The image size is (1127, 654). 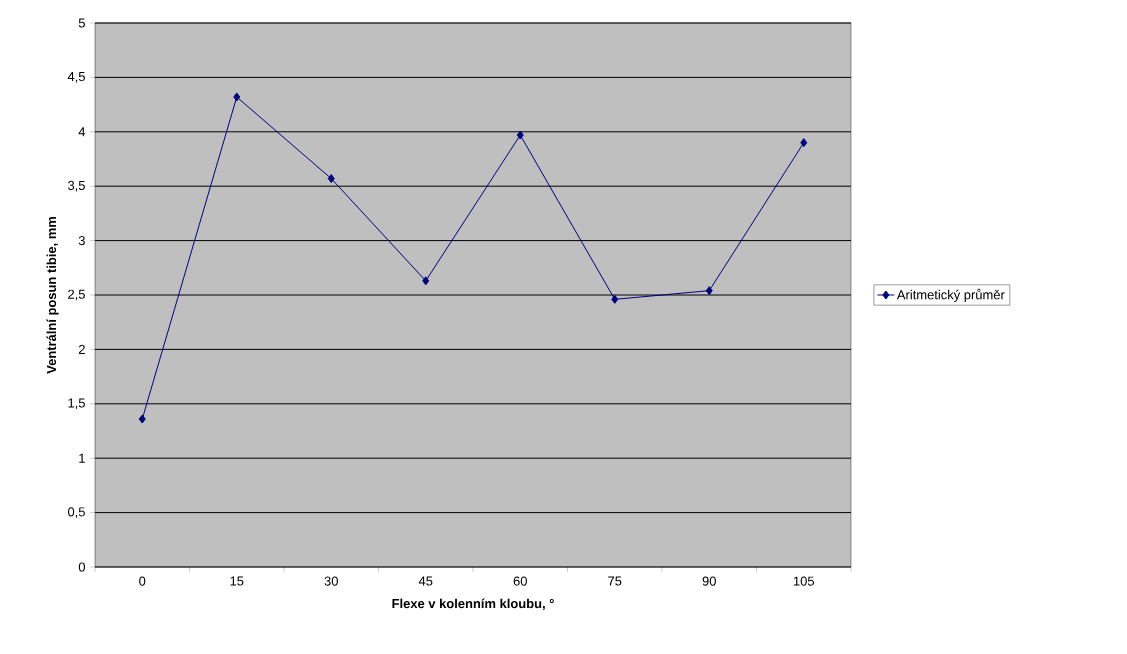 What do you see at coordinates (473, 604) in the screenshot?
I see `x-axis-title: Flexe v kolenním kloubu, °` at bounding box center [473, 604].